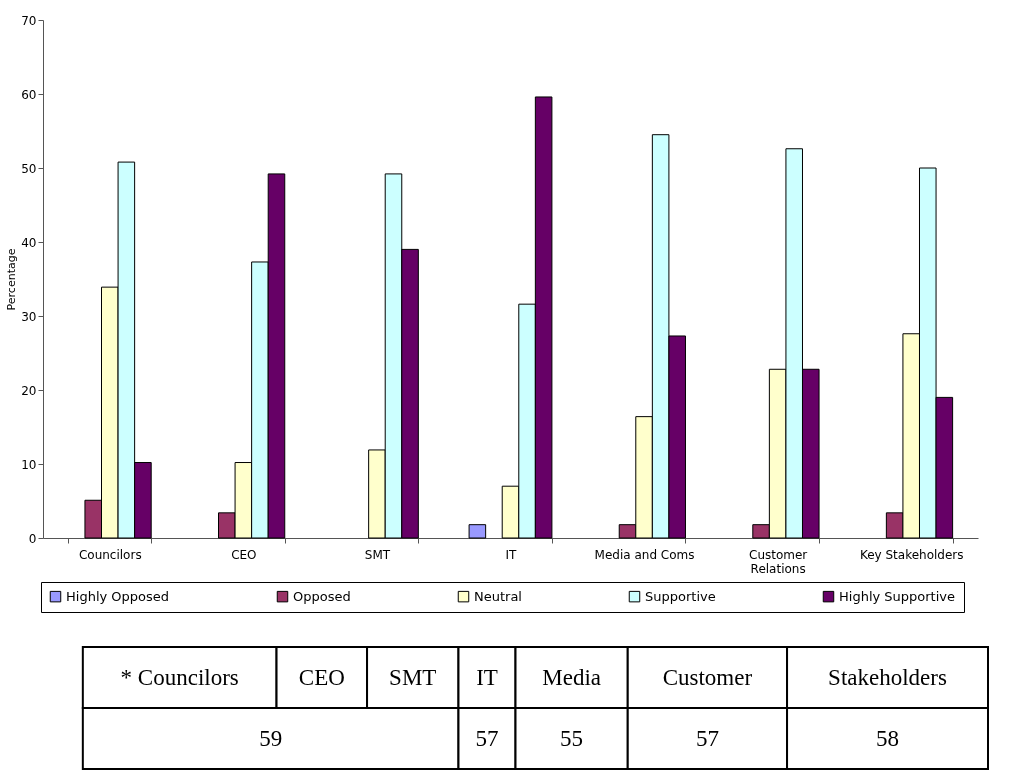  I want to click on text: * Councilors, so click(179, 677).